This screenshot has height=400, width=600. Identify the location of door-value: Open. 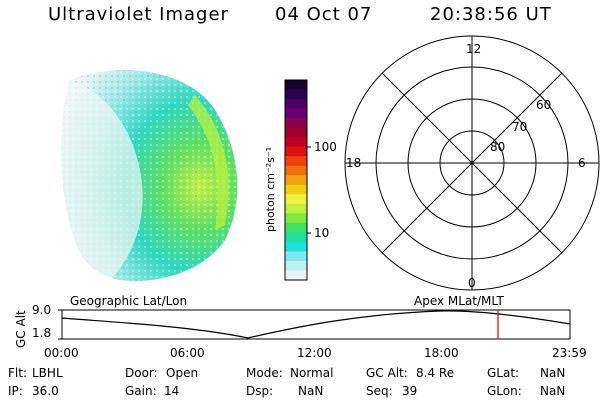
(182, 373).